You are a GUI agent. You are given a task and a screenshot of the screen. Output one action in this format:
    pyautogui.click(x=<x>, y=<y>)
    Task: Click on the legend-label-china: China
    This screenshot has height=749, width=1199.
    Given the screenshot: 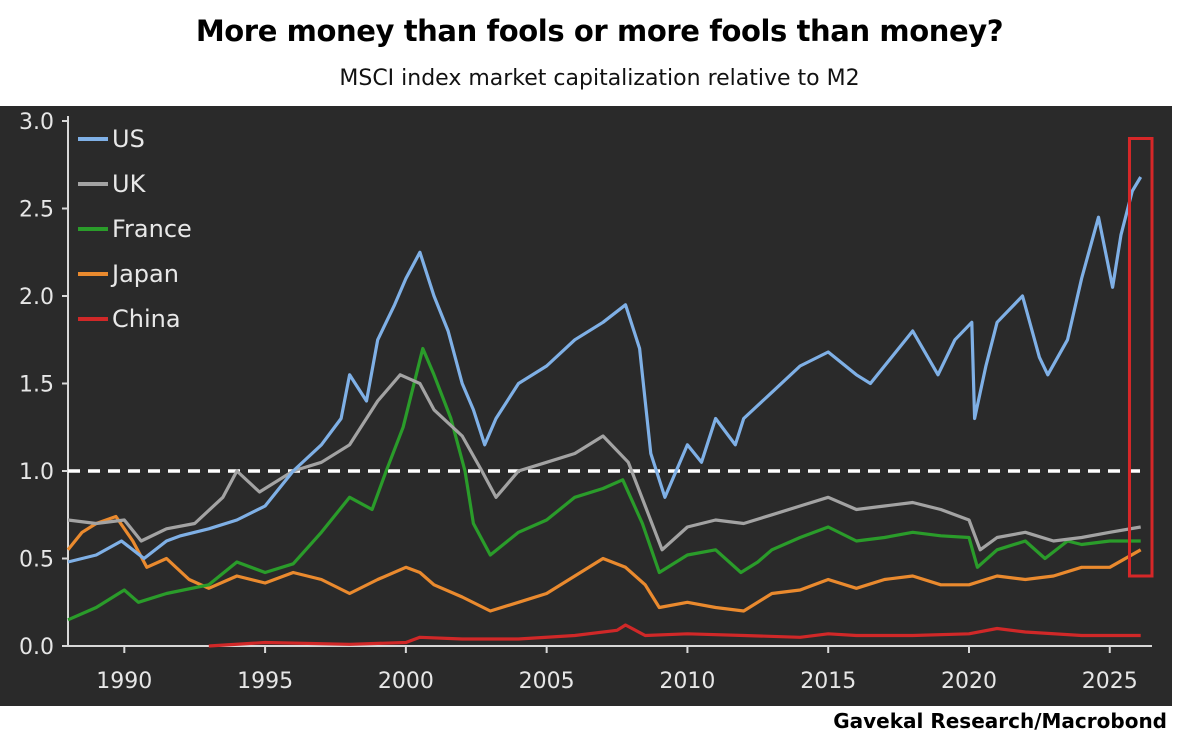 What is the action you would take?
    pyautogui.click(x=146, y=319)
    